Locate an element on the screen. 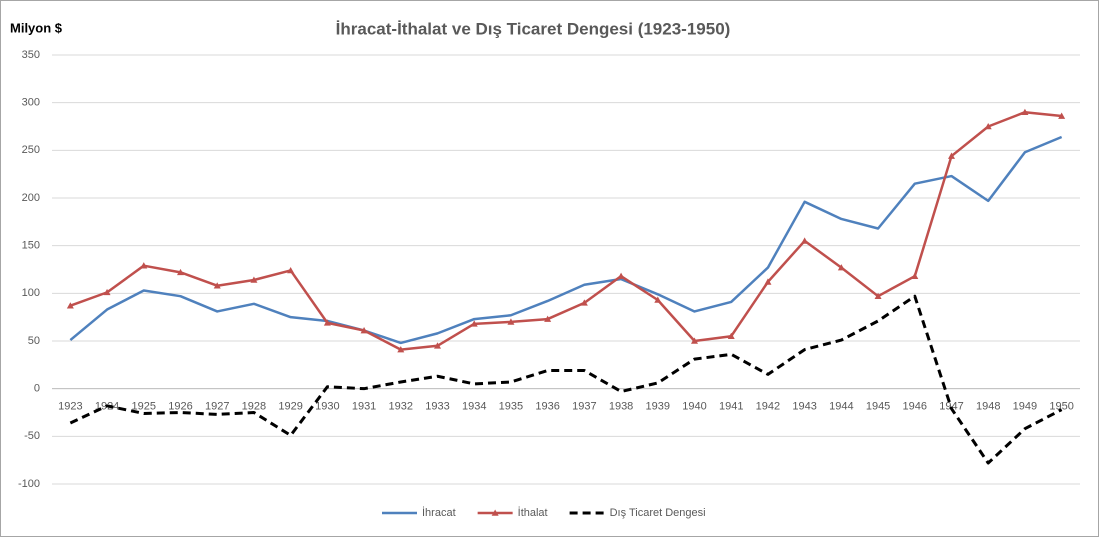 The width and height of the screenshot is (1099, 542). x-tick-label: 1940 is located at coordinates (694, 407).